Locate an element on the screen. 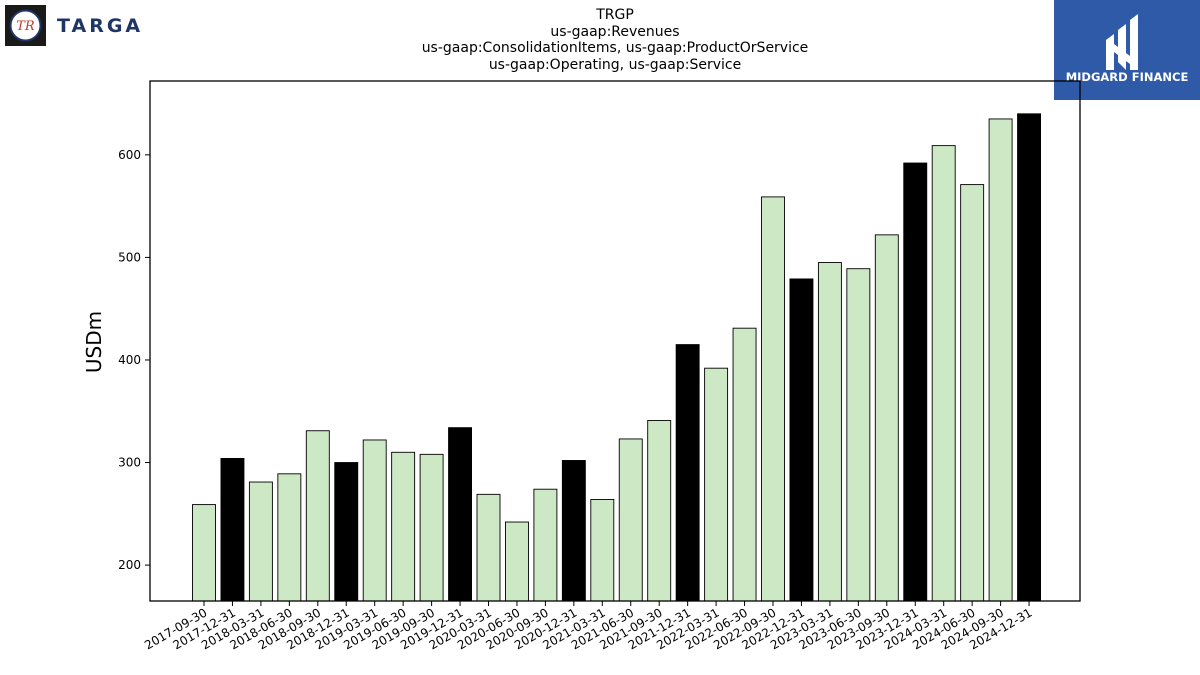  midgard-logo-background is located at coordinates (1127, 50).